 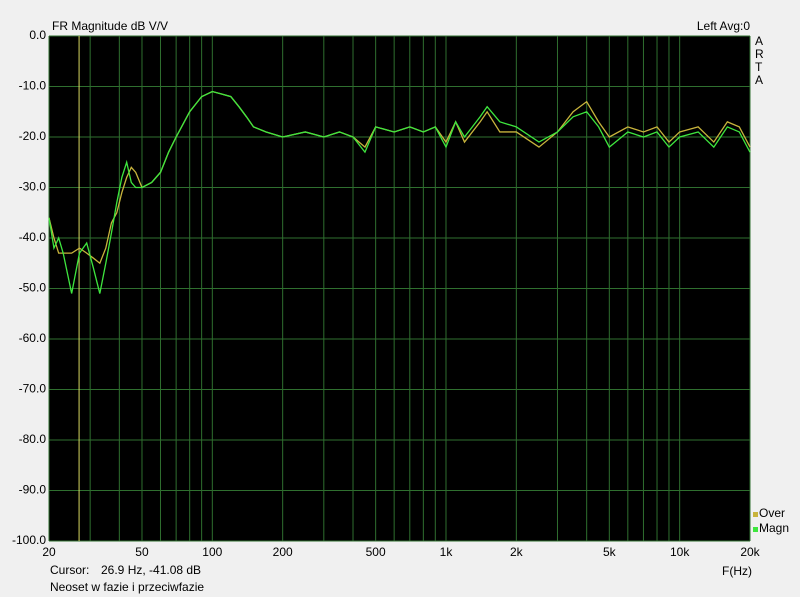 What do you see at coordinates (33, 389) in the screenshot?
I see `y-tick-label: -70.0` at bounding box center [33, 389].